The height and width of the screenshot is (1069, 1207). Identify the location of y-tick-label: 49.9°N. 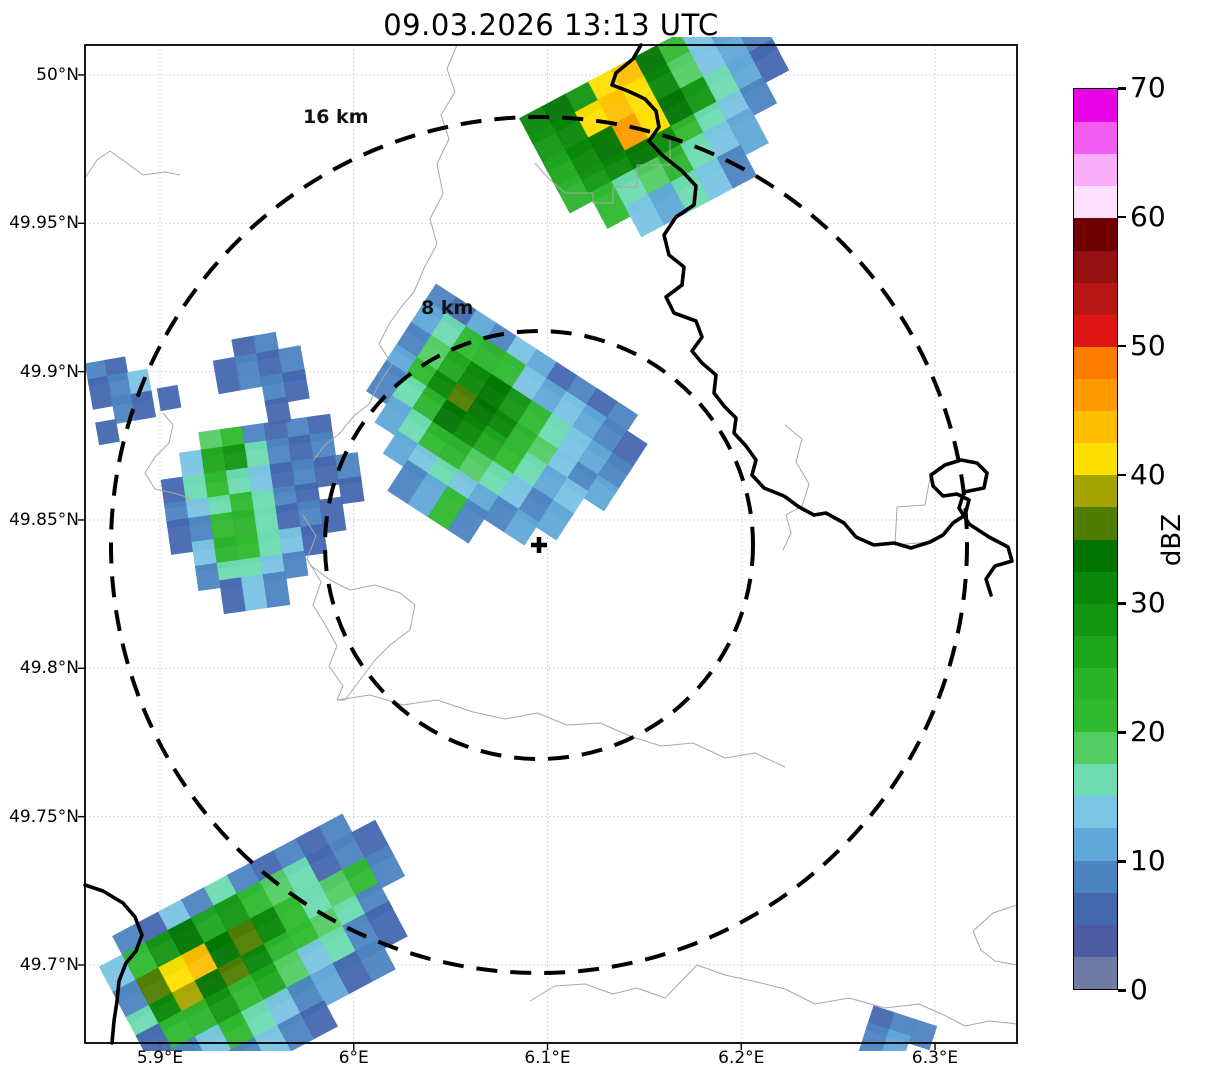
(49, 371).